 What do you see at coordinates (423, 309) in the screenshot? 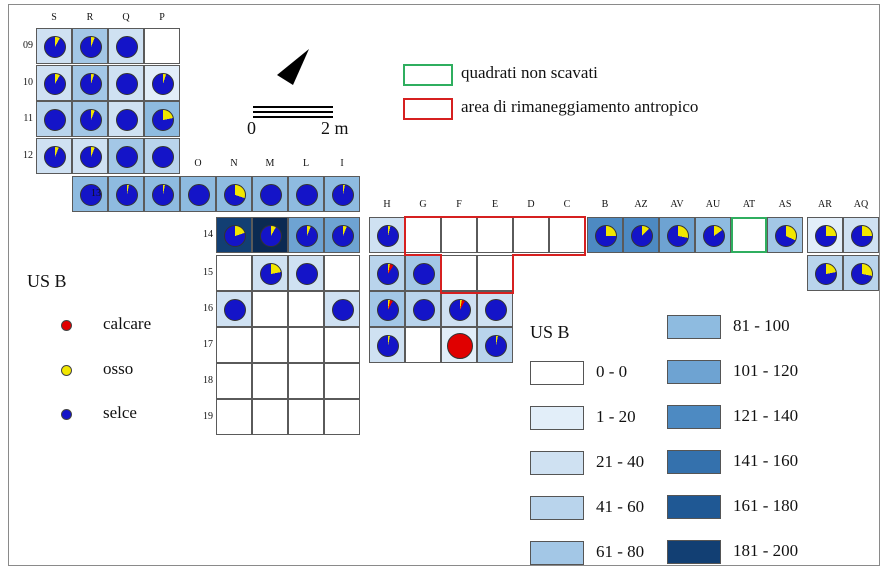
I see `grid-square-g16` at bounding box center [423, 309].